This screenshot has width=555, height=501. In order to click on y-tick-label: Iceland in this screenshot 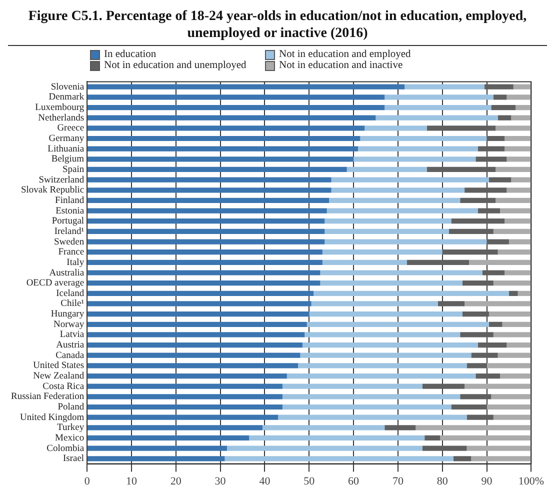, I will do `click(70, 293)`.